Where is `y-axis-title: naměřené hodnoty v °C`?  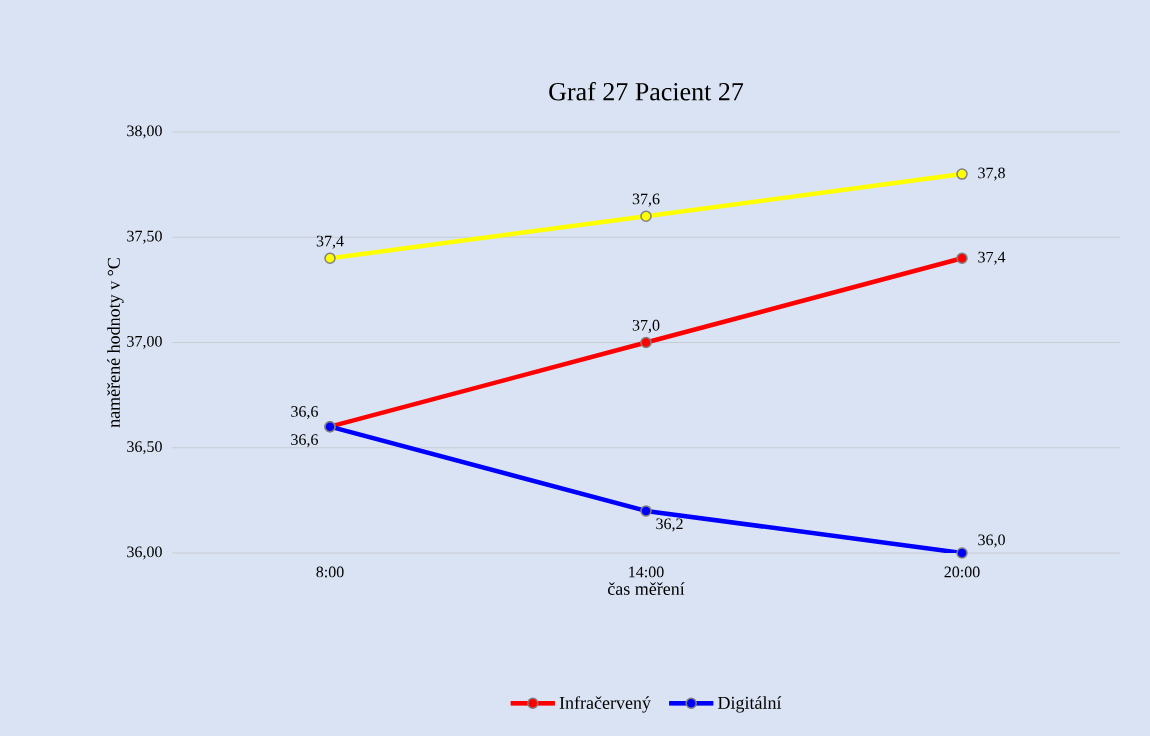
y-axis-title: naměřené hodnoty v °C is located at coordinates (115, 343).